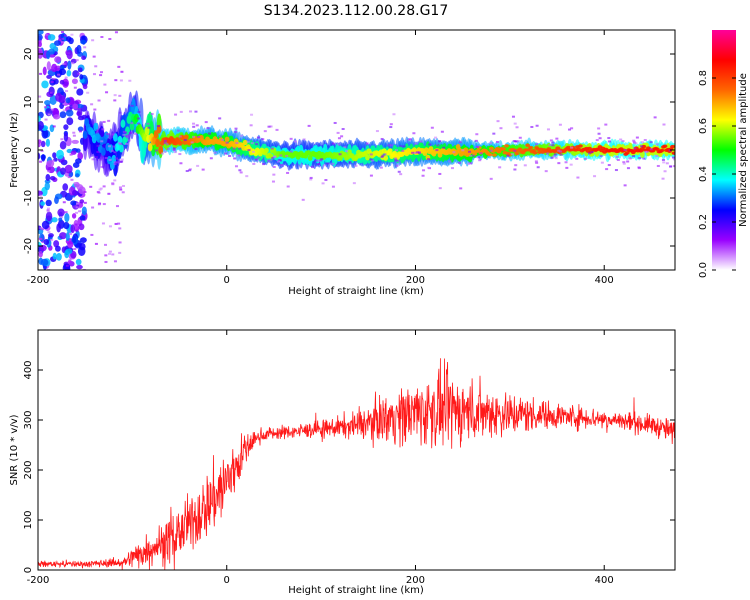 This screenshot has width=750, height=600. I want to click on snr-y-label: SNR (10 * v/v), so click(14, 449).